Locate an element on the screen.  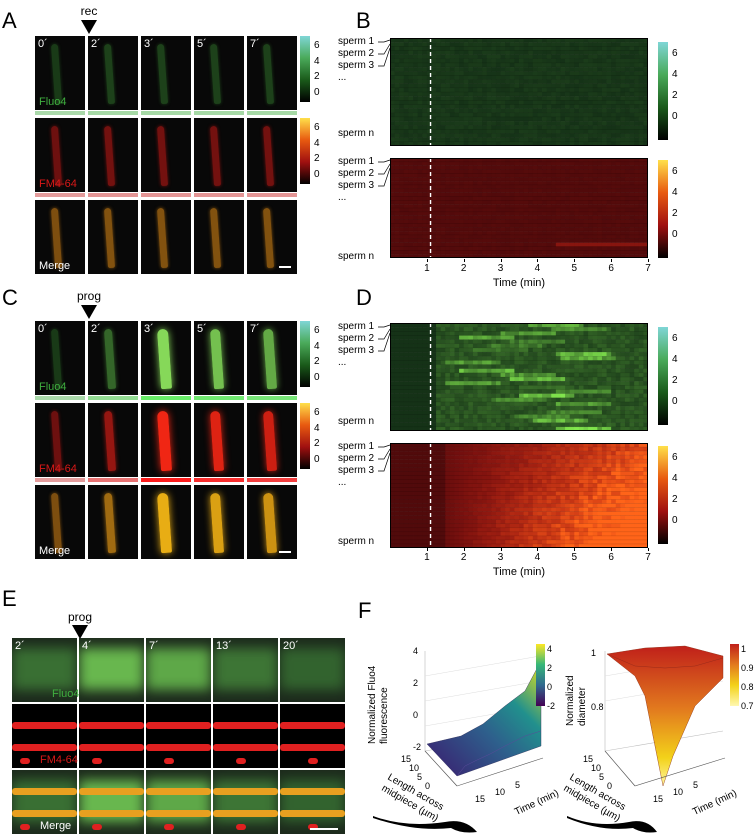
time-label: 2´ is located at coordinates (96, 44).